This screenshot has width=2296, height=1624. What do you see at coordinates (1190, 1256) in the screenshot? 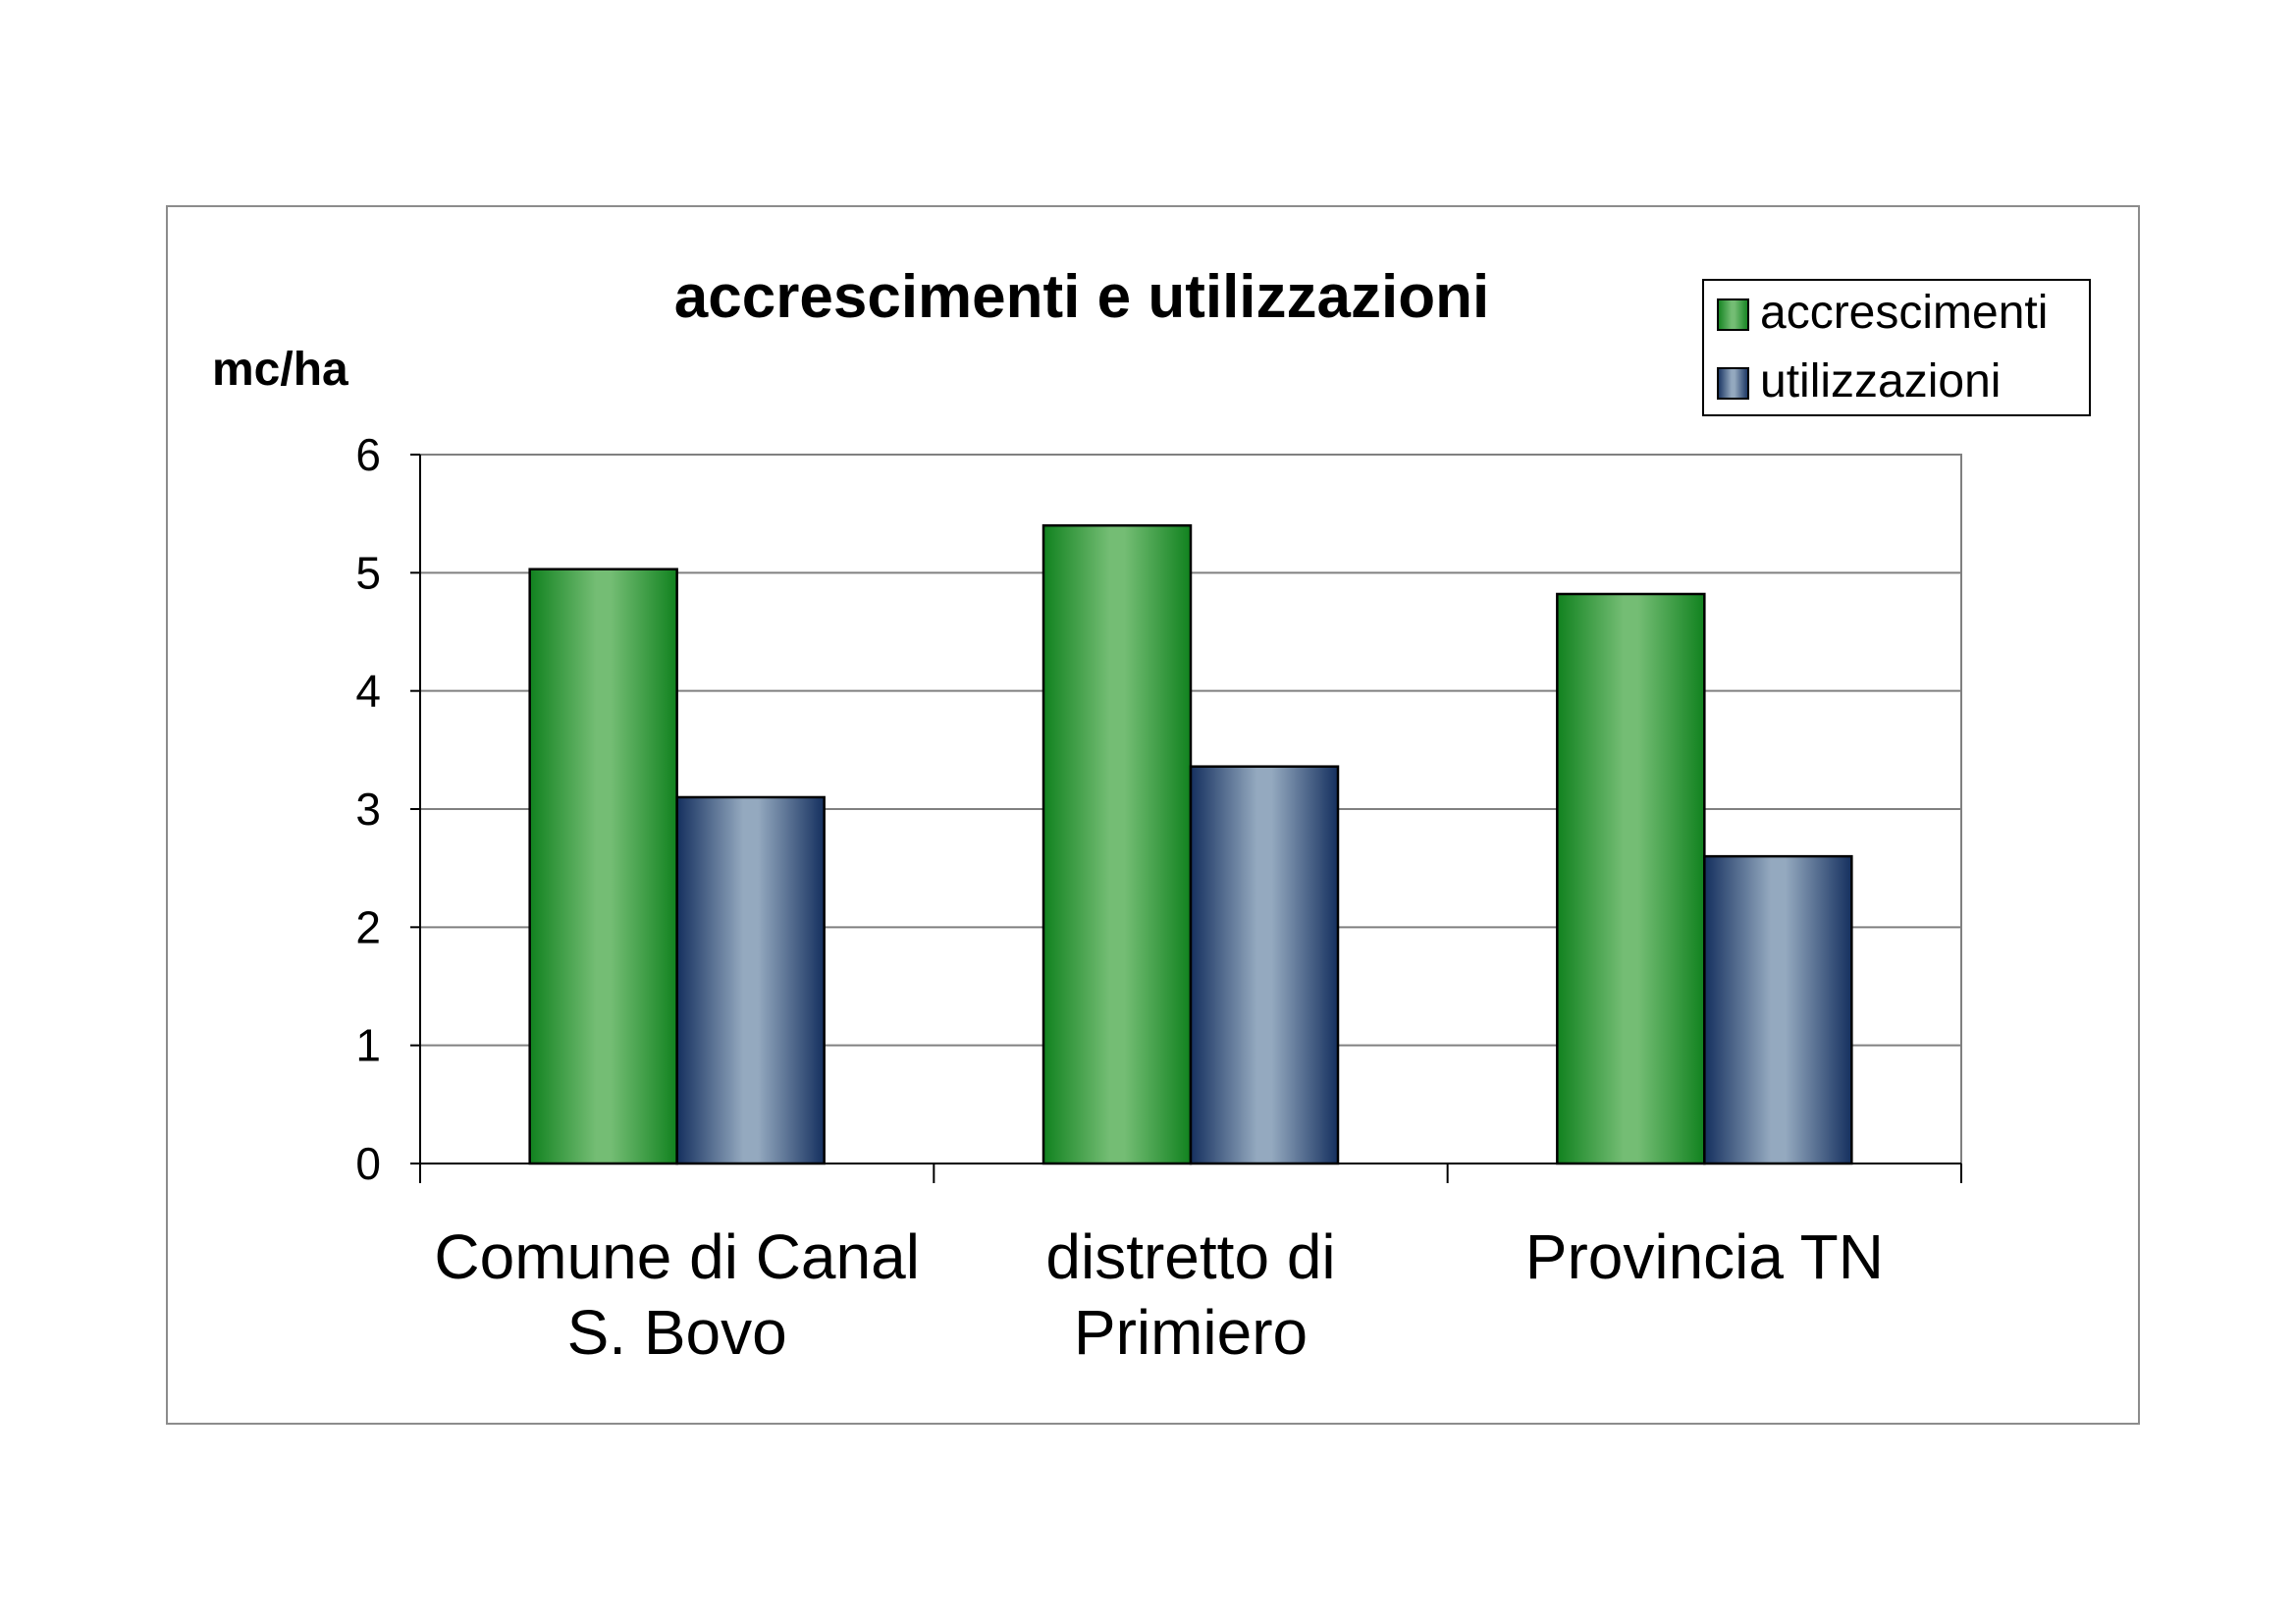
I see `category-label: distretto di` at bounding box center [1190, 1256].